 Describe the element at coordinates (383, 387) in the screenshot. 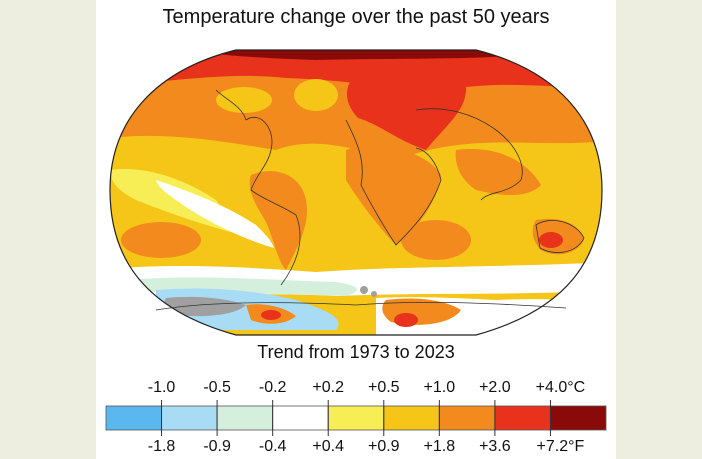

I see `celsius-tick-label: +0.5` at that location.